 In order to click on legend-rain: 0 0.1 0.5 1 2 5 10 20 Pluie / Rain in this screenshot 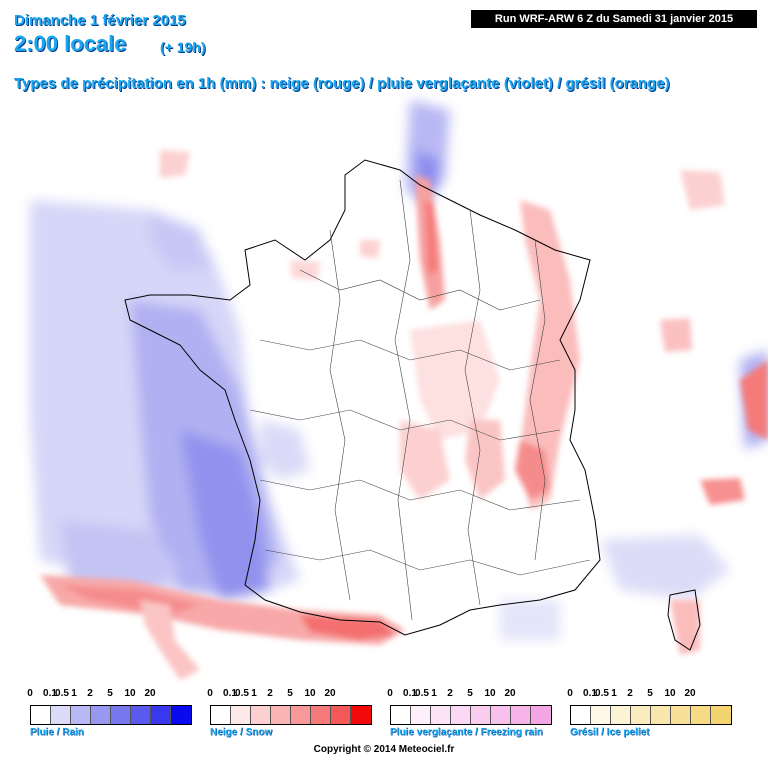, I will do `click(109, 713)`.